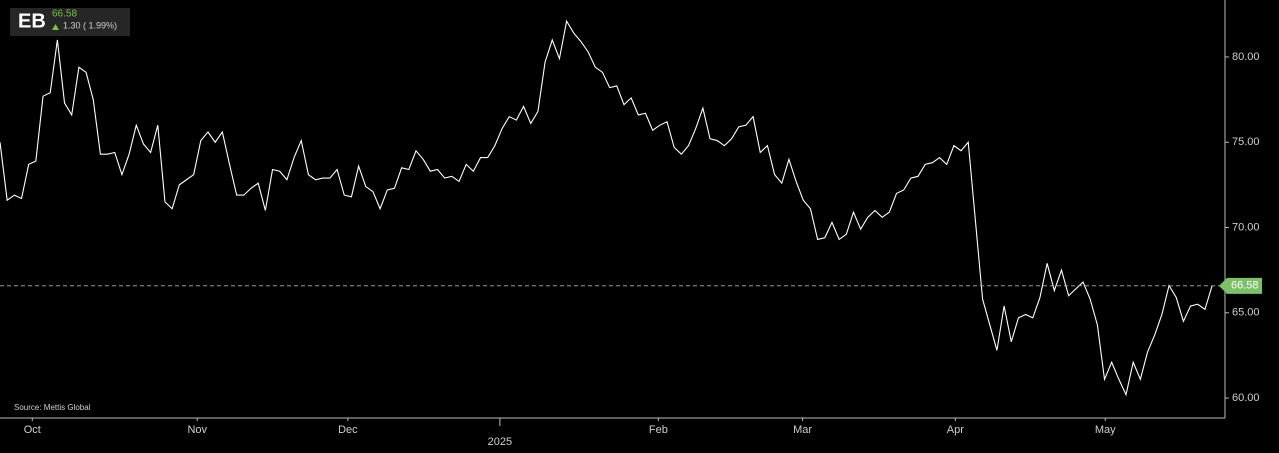 Image resolution: width=1279 pixels, height=453 pixels. What do you see at coordinates (55, 27) in the screenshot?
I see `up-arrow` at bounding box center [55, 27].